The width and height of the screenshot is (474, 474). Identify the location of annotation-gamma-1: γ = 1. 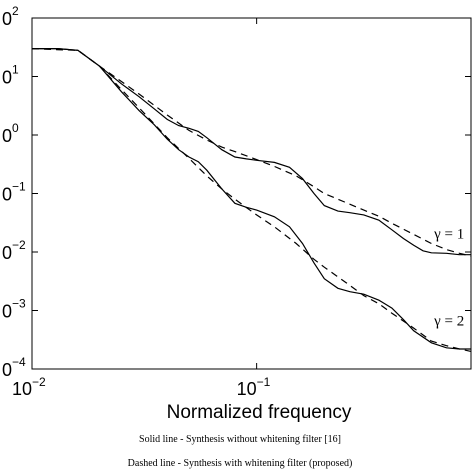
(448, 235).